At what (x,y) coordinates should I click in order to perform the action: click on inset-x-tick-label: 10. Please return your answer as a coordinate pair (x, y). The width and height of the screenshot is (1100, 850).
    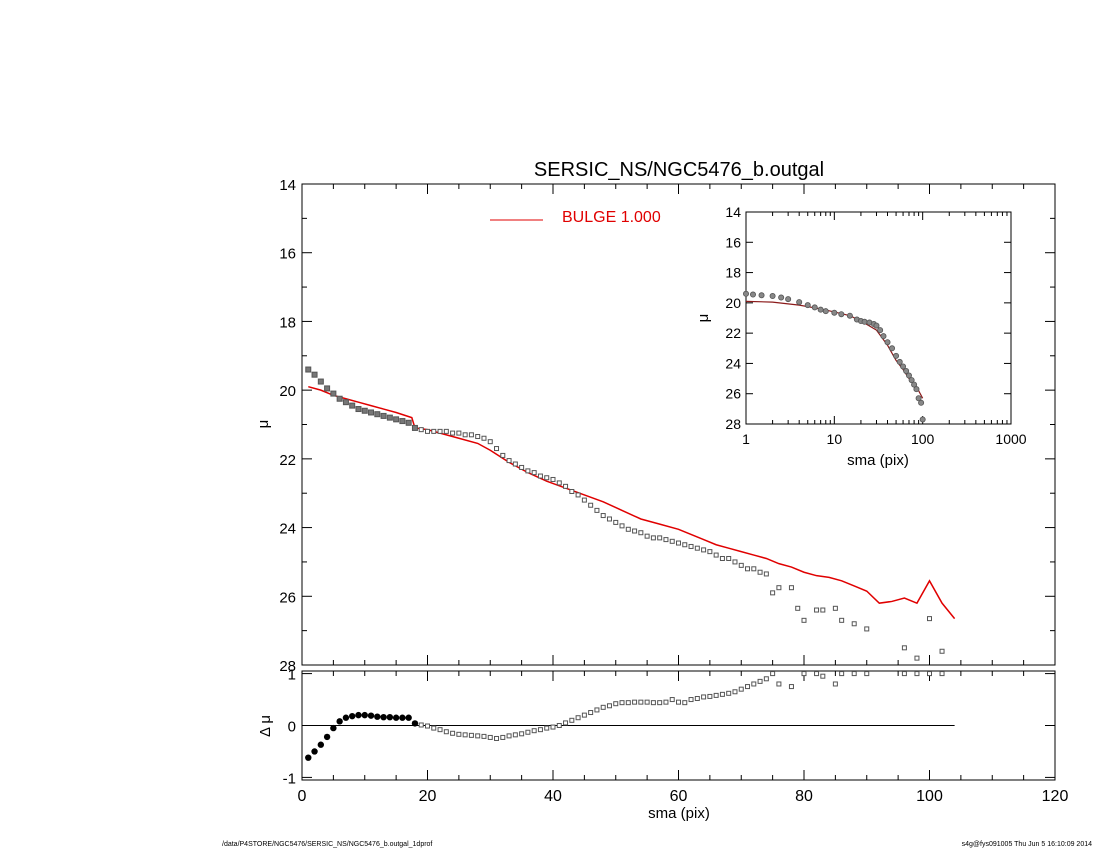
    Looking at the image, I should click on (835, 439).